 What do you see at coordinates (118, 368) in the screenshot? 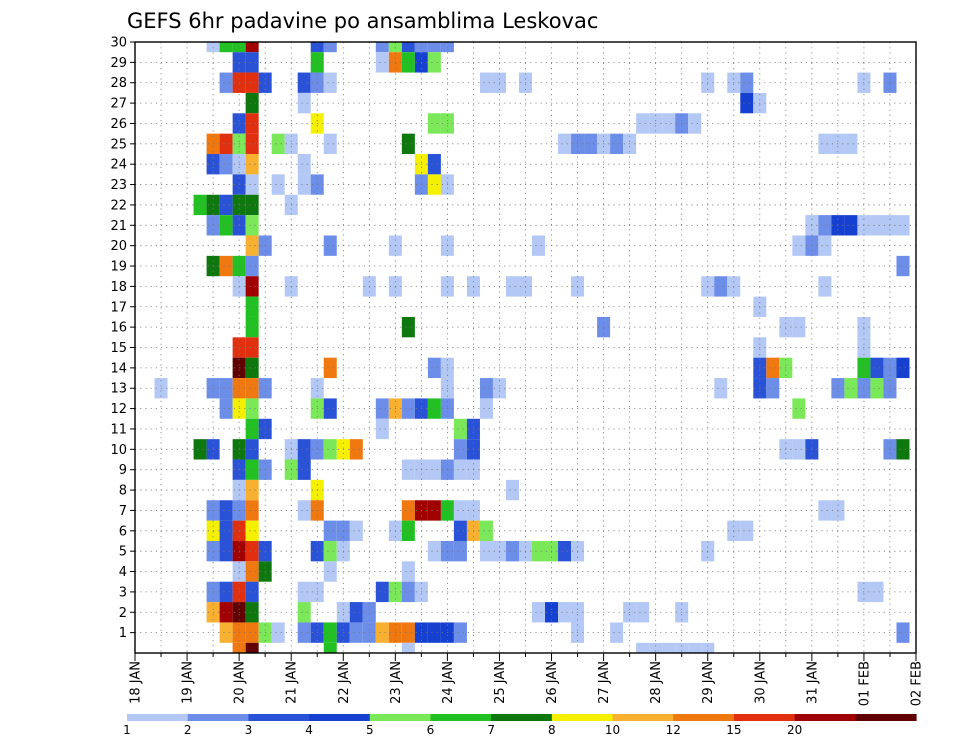
I see `y-tick-label: 14` at bounding box center [118, 368].